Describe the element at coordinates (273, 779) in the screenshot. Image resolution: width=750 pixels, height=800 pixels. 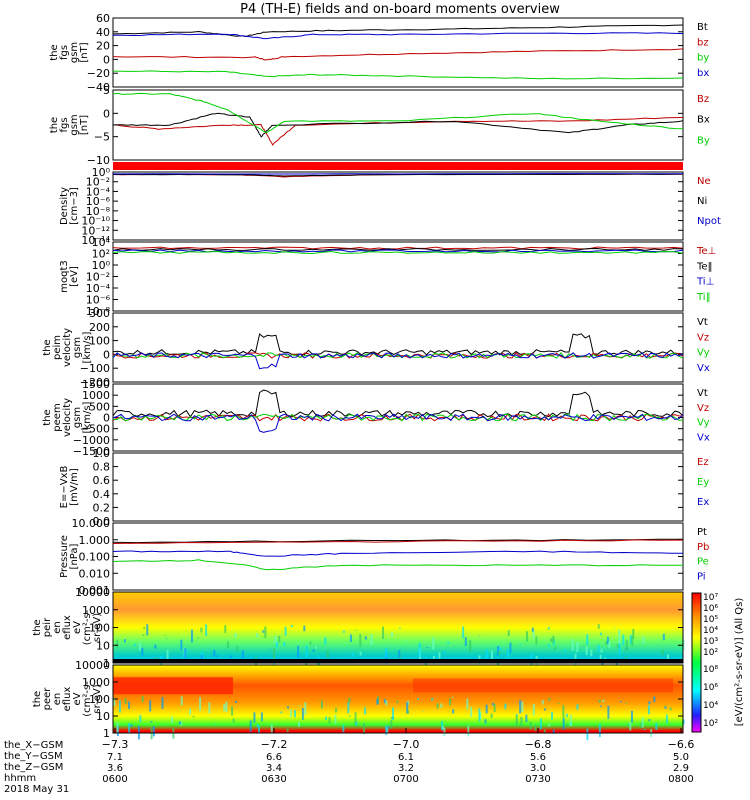
I see `xtick-label-time: 0630` at that location.